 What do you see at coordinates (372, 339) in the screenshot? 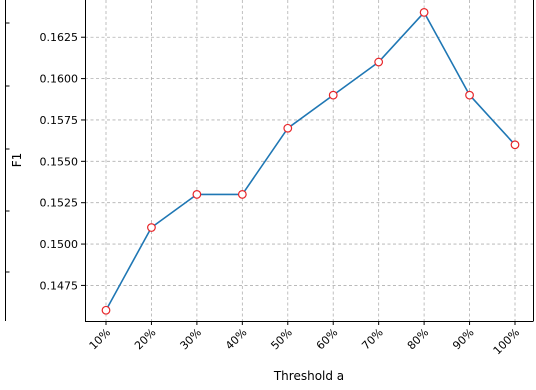
I see `x-tick-label: 70%` at bounding box center [372, 339].